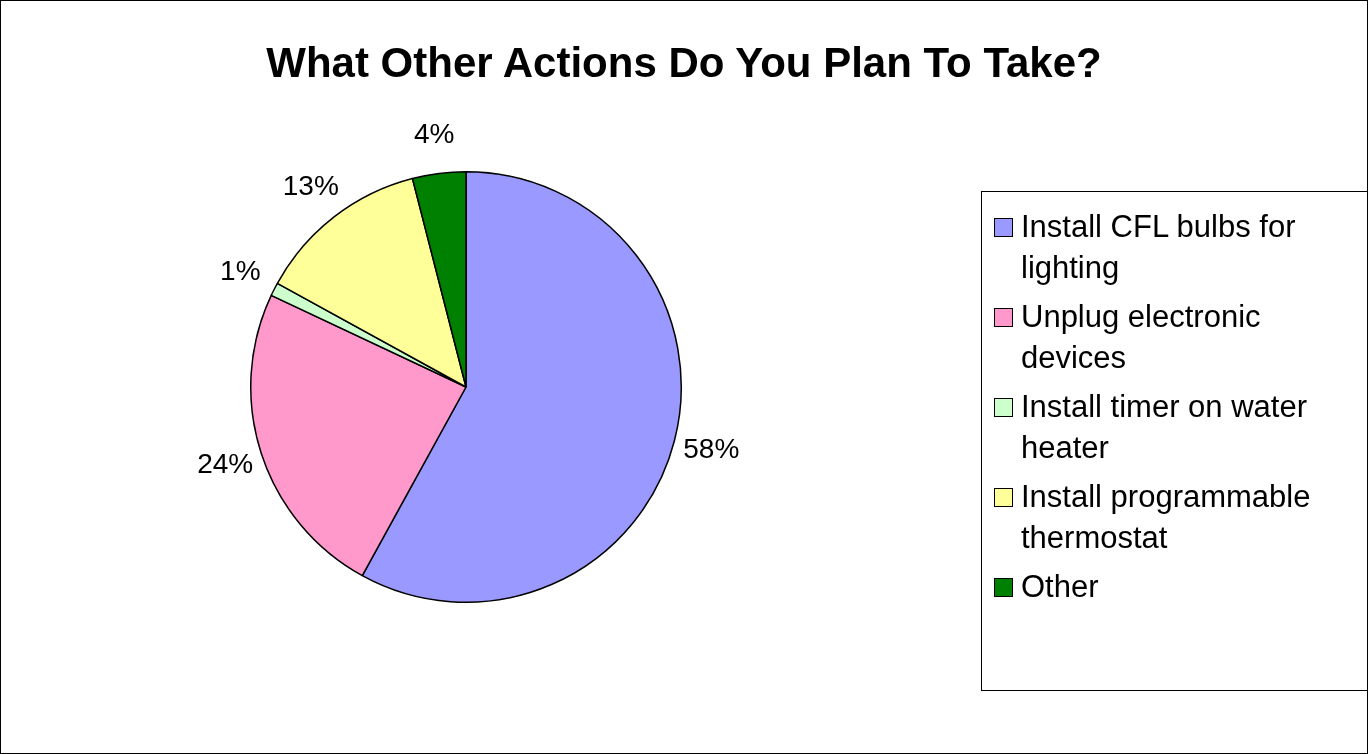  Describe the element at coordinates (434, 134) in the screenshot. I see `data-label: 4%` at that location.